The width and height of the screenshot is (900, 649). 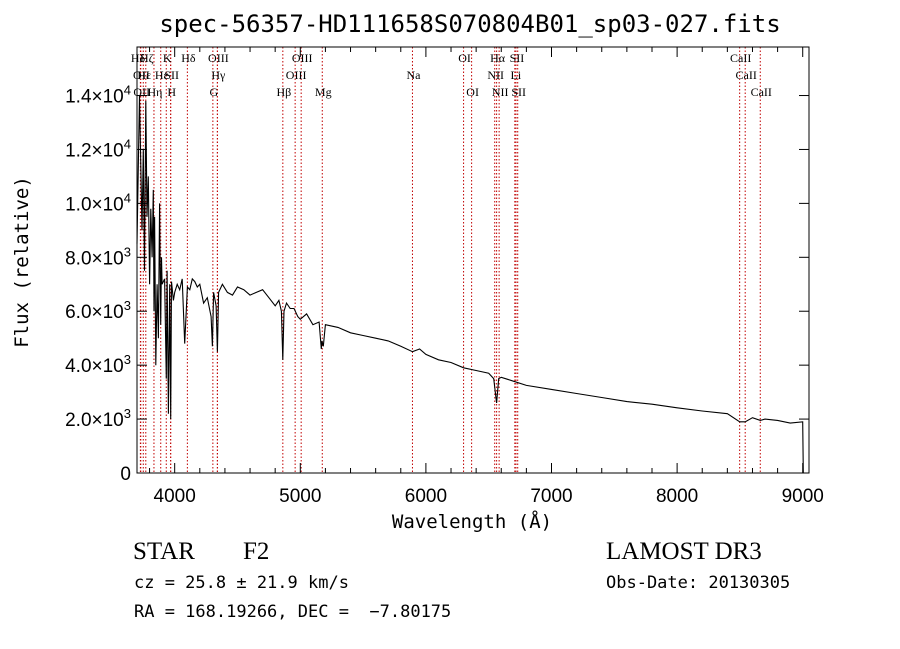 I want to click on line-label-Hη: Hη, so click(x=154, y=92).